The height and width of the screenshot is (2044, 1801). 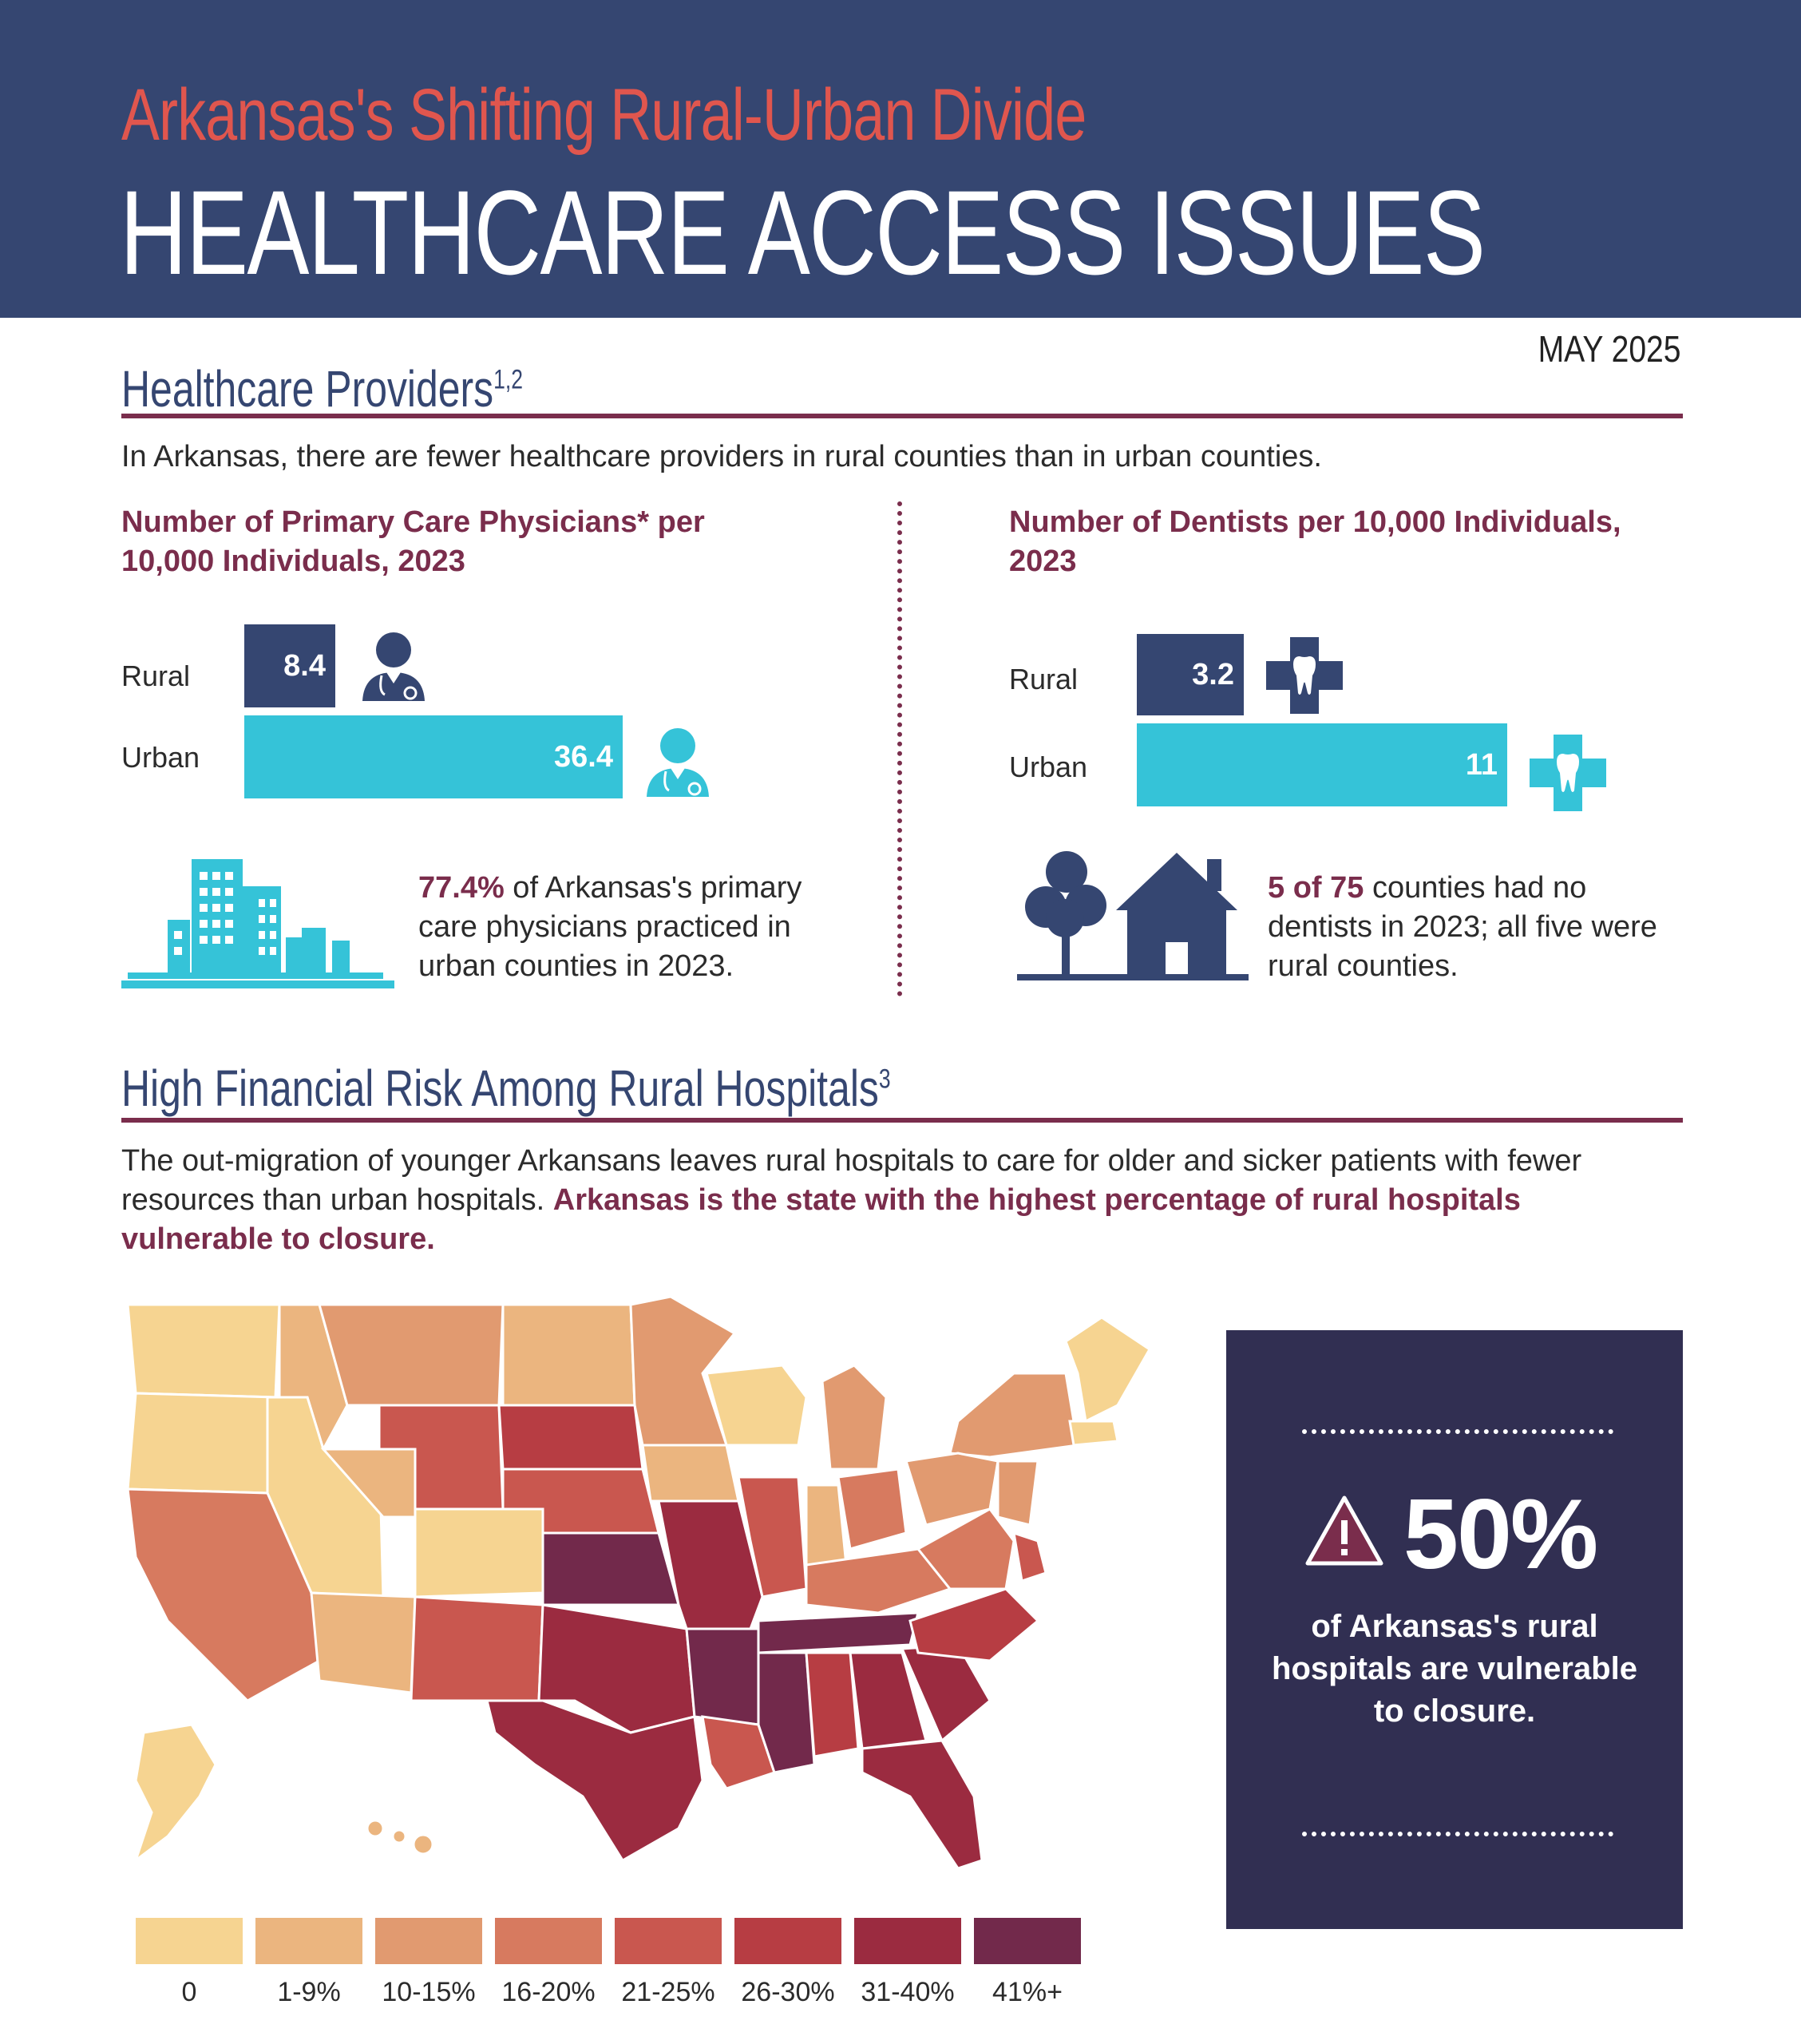 What do you see at coordinates (788, 1992) in the screenshot?
I see `legend-label: 26-30%` at bounding box center [788, 1992].